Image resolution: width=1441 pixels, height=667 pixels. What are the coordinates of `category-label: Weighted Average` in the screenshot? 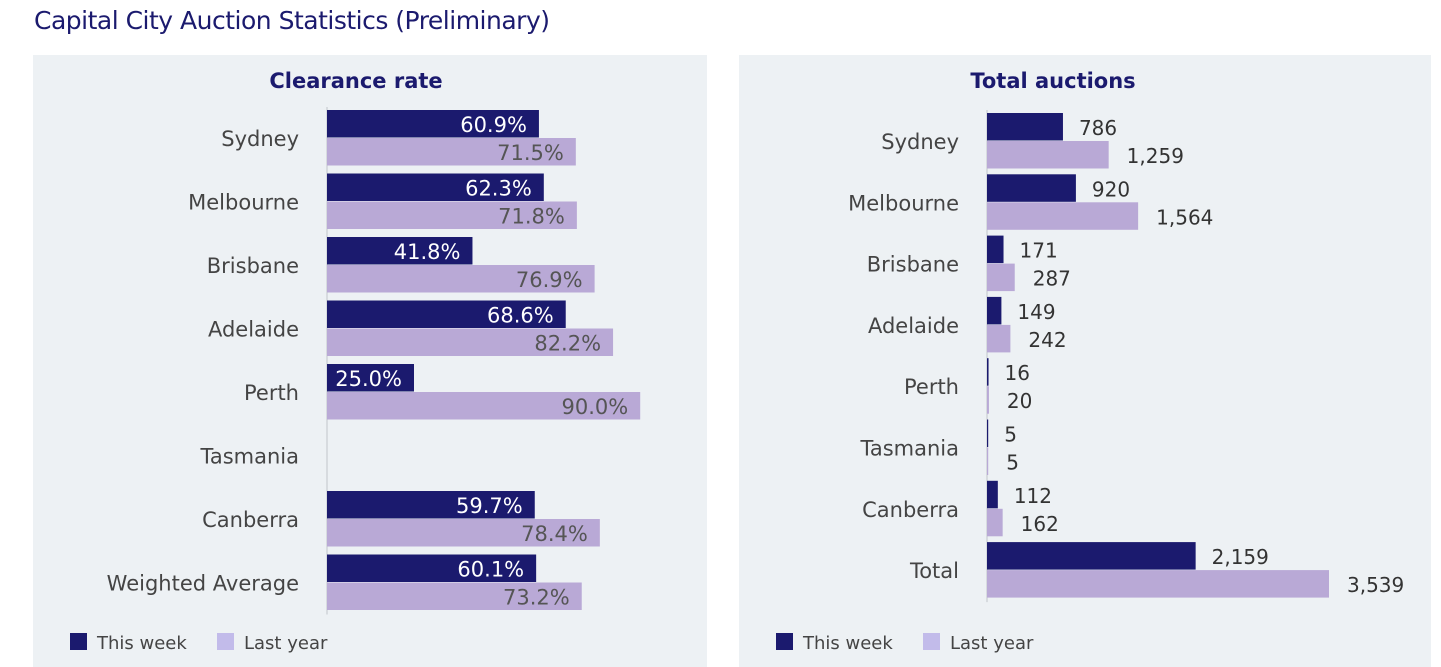 It's located at (203, 584).